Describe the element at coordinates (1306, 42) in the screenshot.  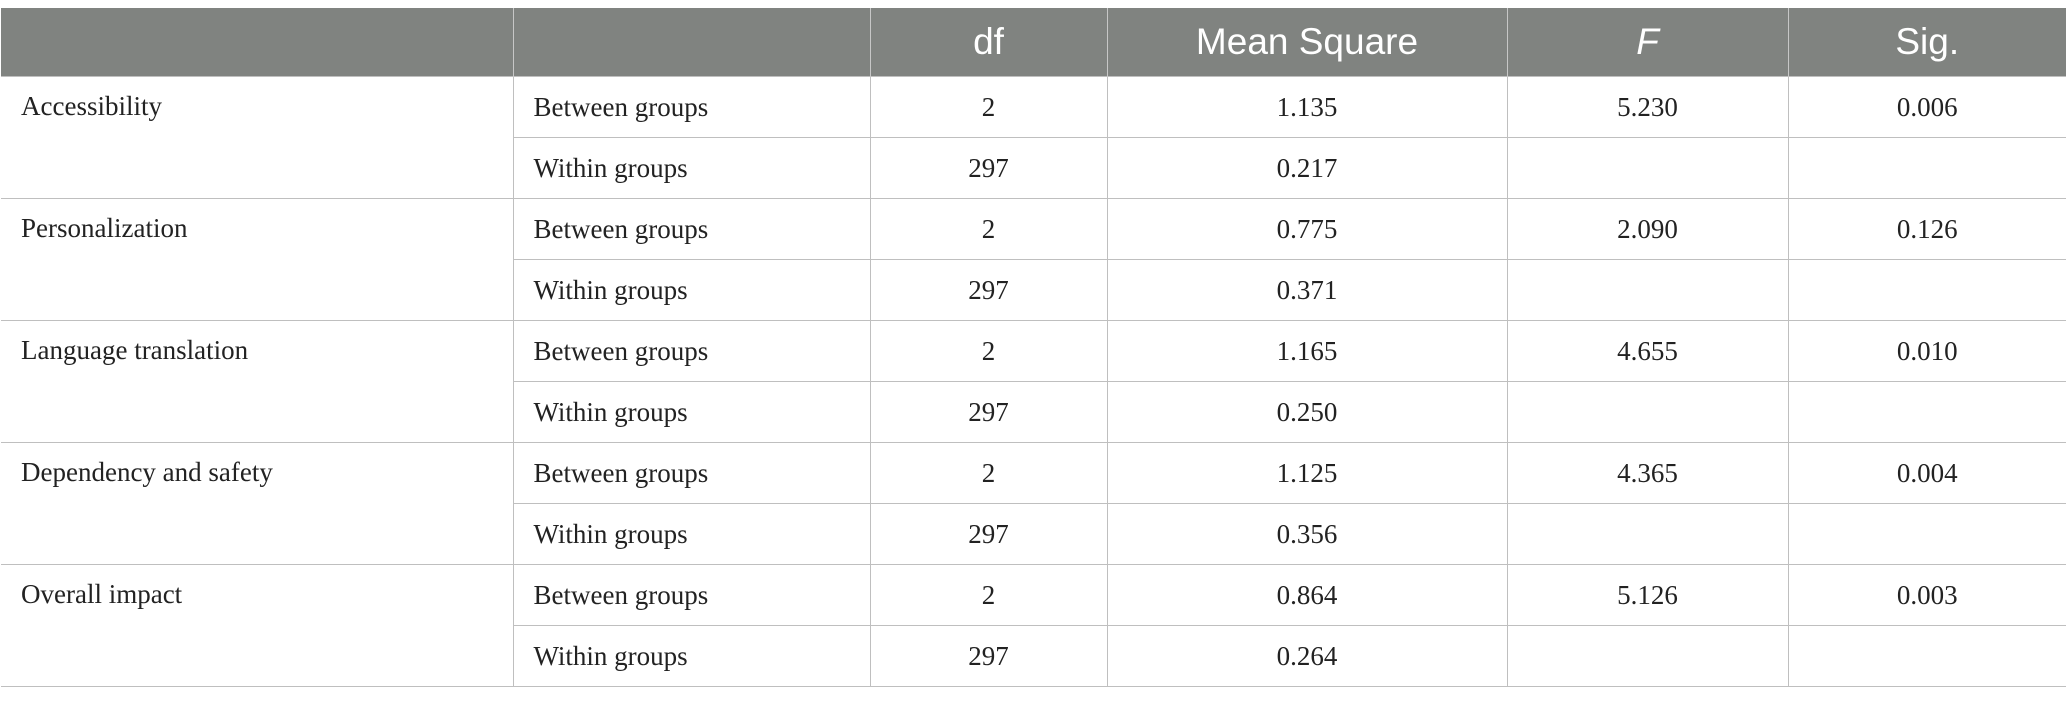
I see `header-mean-square: Mean Square` at that location.